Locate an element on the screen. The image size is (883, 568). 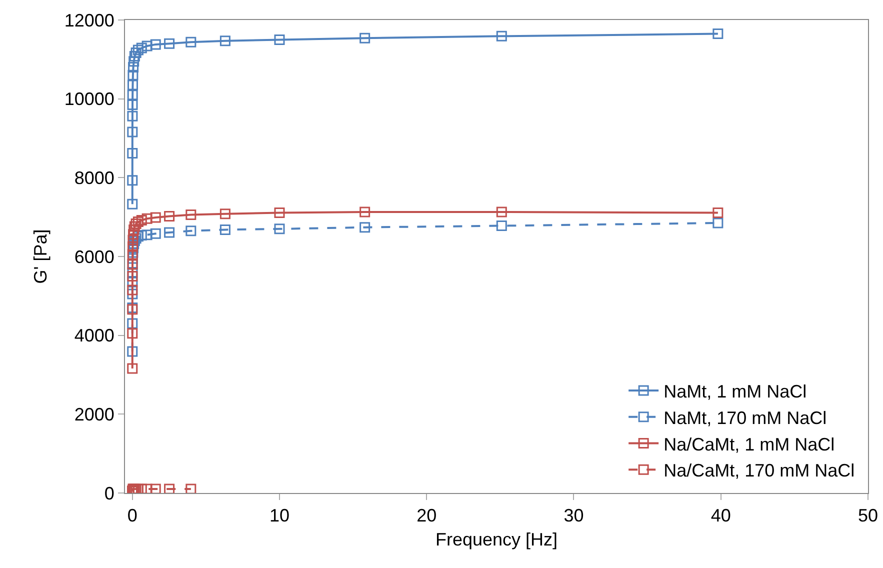
x-tick-label: 30 is located at coordinates (574, 516).